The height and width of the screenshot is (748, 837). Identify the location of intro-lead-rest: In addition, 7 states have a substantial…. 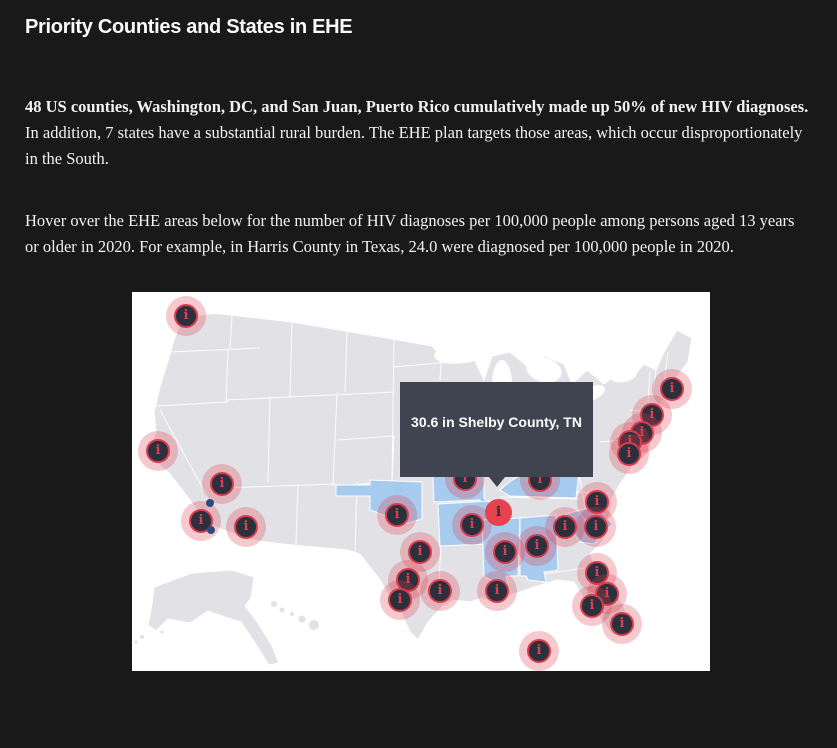
(414, 145).